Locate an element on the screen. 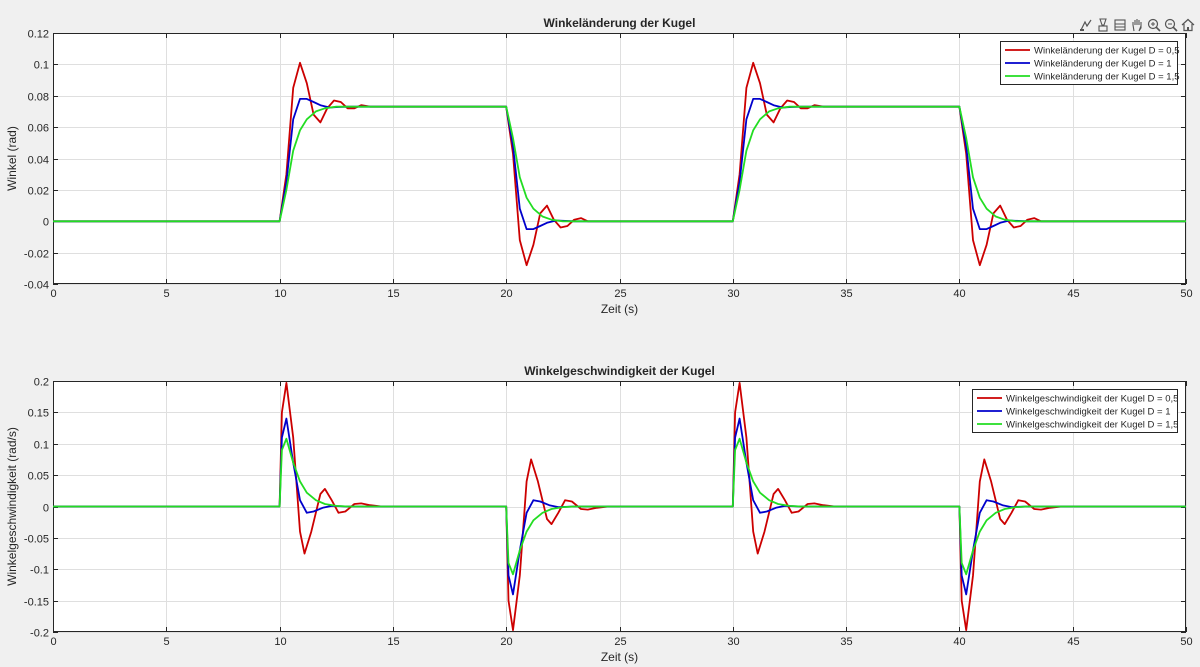  zoom-in-icon is located at coordinates (1153, 25).